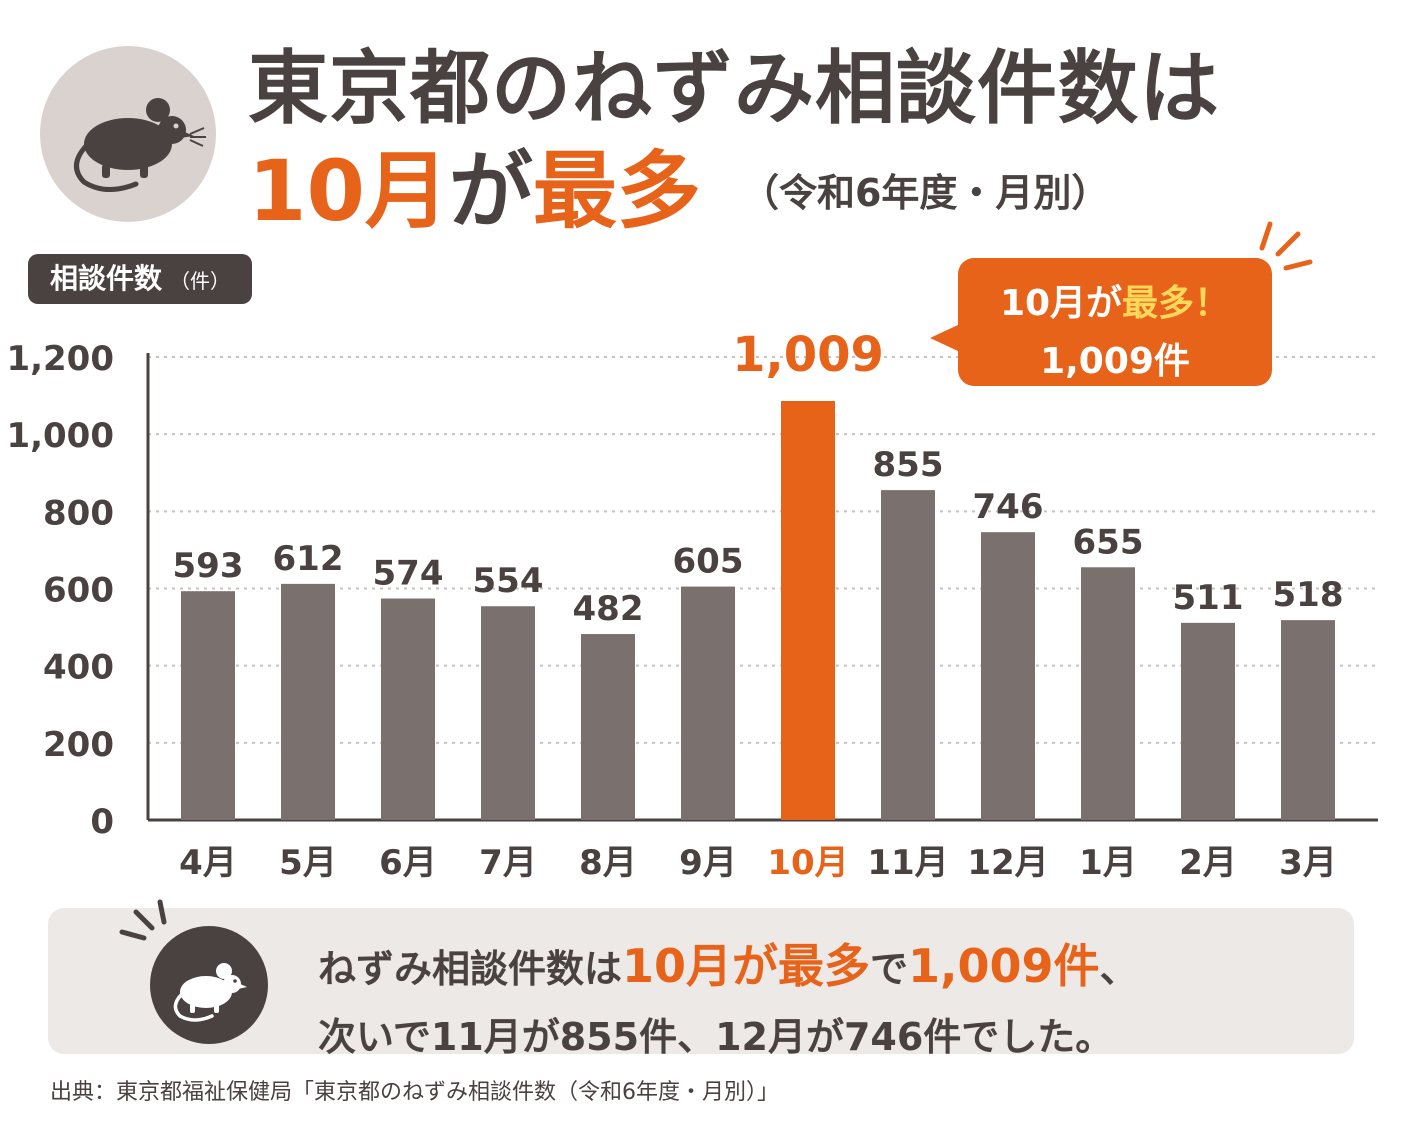 This screenshot has height=1122, width=1402. Describe the element at coordinates (308, 701) in the screenshot. I see `bar-5月` at that location.